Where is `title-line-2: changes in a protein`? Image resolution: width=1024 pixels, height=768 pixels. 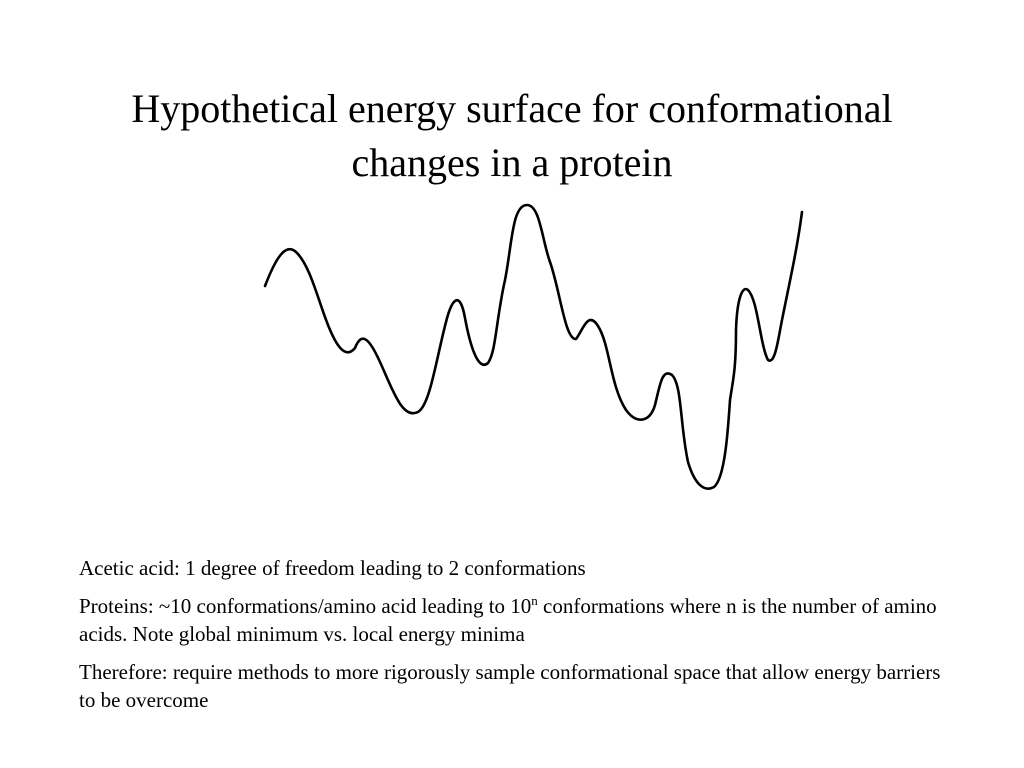
title-line-2: changes in a protein is located at coordinates (512, 162).